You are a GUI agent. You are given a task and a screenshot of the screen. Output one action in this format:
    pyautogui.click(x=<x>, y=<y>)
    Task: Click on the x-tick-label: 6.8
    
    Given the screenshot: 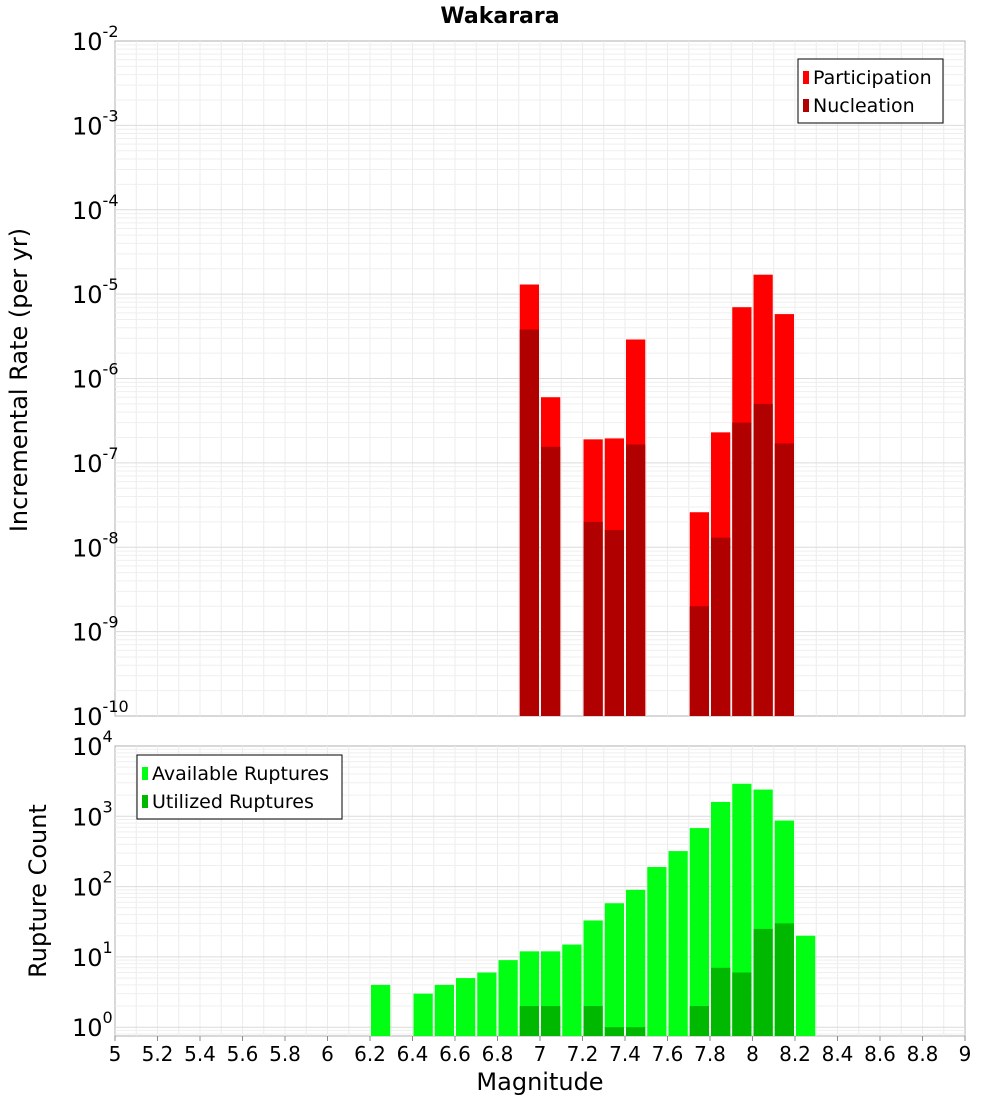 What is the action you would take?
    pyautogui.click(x=498, y=1054)
    